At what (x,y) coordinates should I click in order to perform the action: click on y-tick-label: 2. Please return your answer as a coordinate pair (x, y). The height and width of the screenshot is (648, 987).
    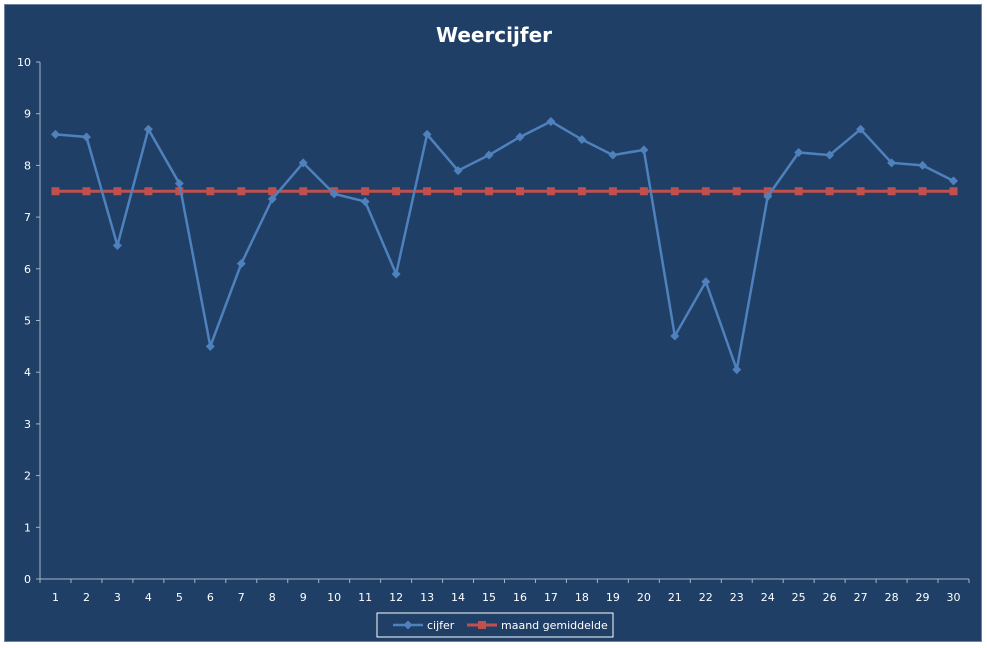
    Looking at the image, I should click on (27, 476).